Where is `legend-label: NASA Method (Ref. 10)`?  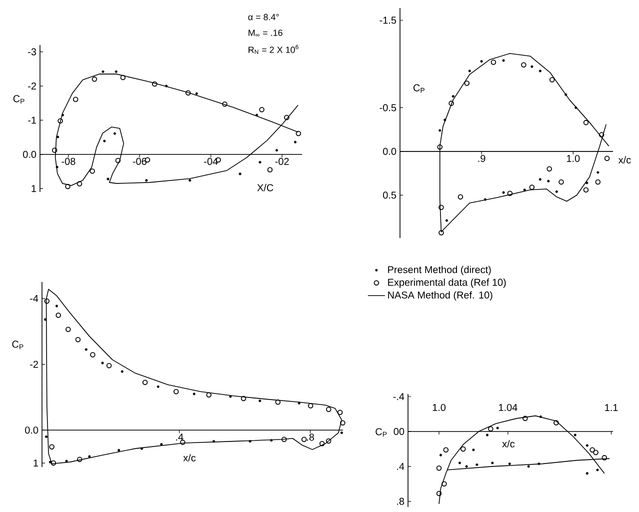 legend-label: NASA Method (Ref. 10) is located at coordinates (440, 296).